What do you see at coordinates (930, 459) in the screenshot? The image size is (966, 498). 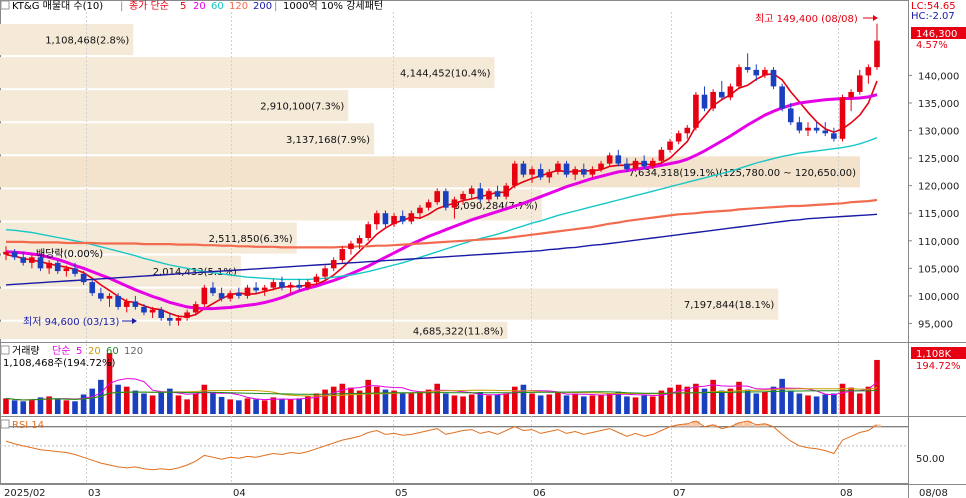 I see `rsi-tick-50: 50.00` at bounding box center [930, 459].